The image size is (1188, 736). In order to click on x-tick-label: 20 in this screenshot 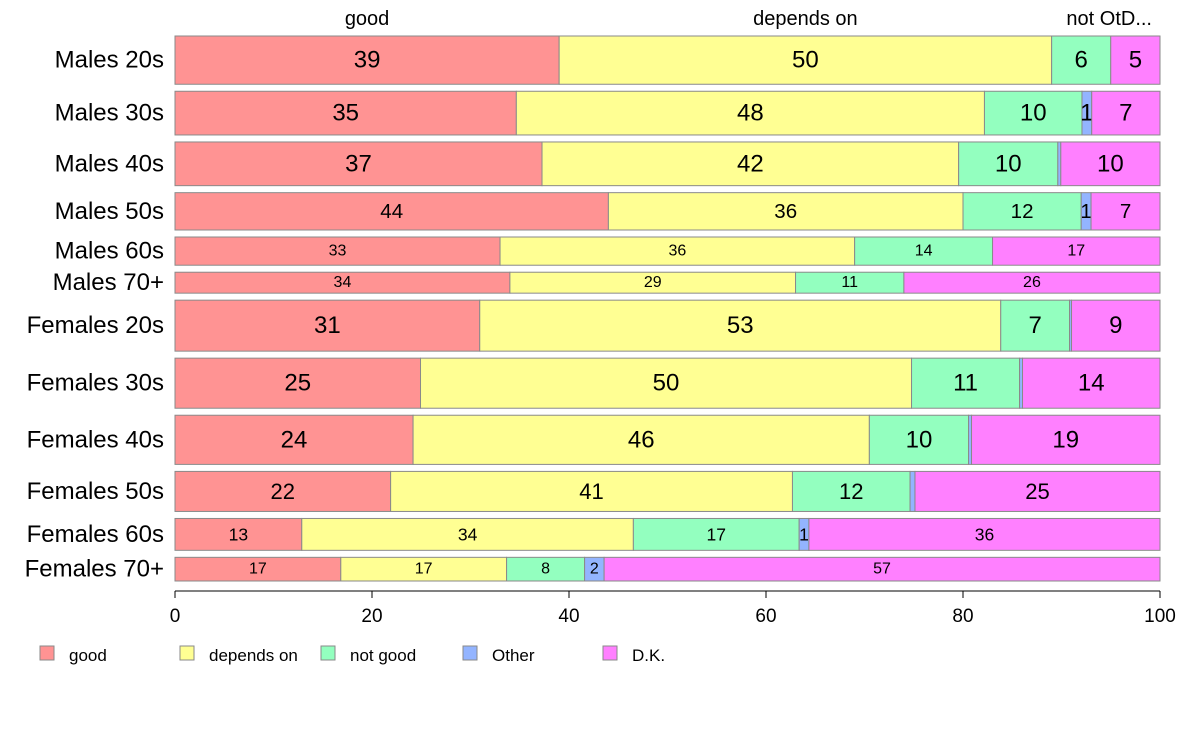, I will do `click(371, 616)`.